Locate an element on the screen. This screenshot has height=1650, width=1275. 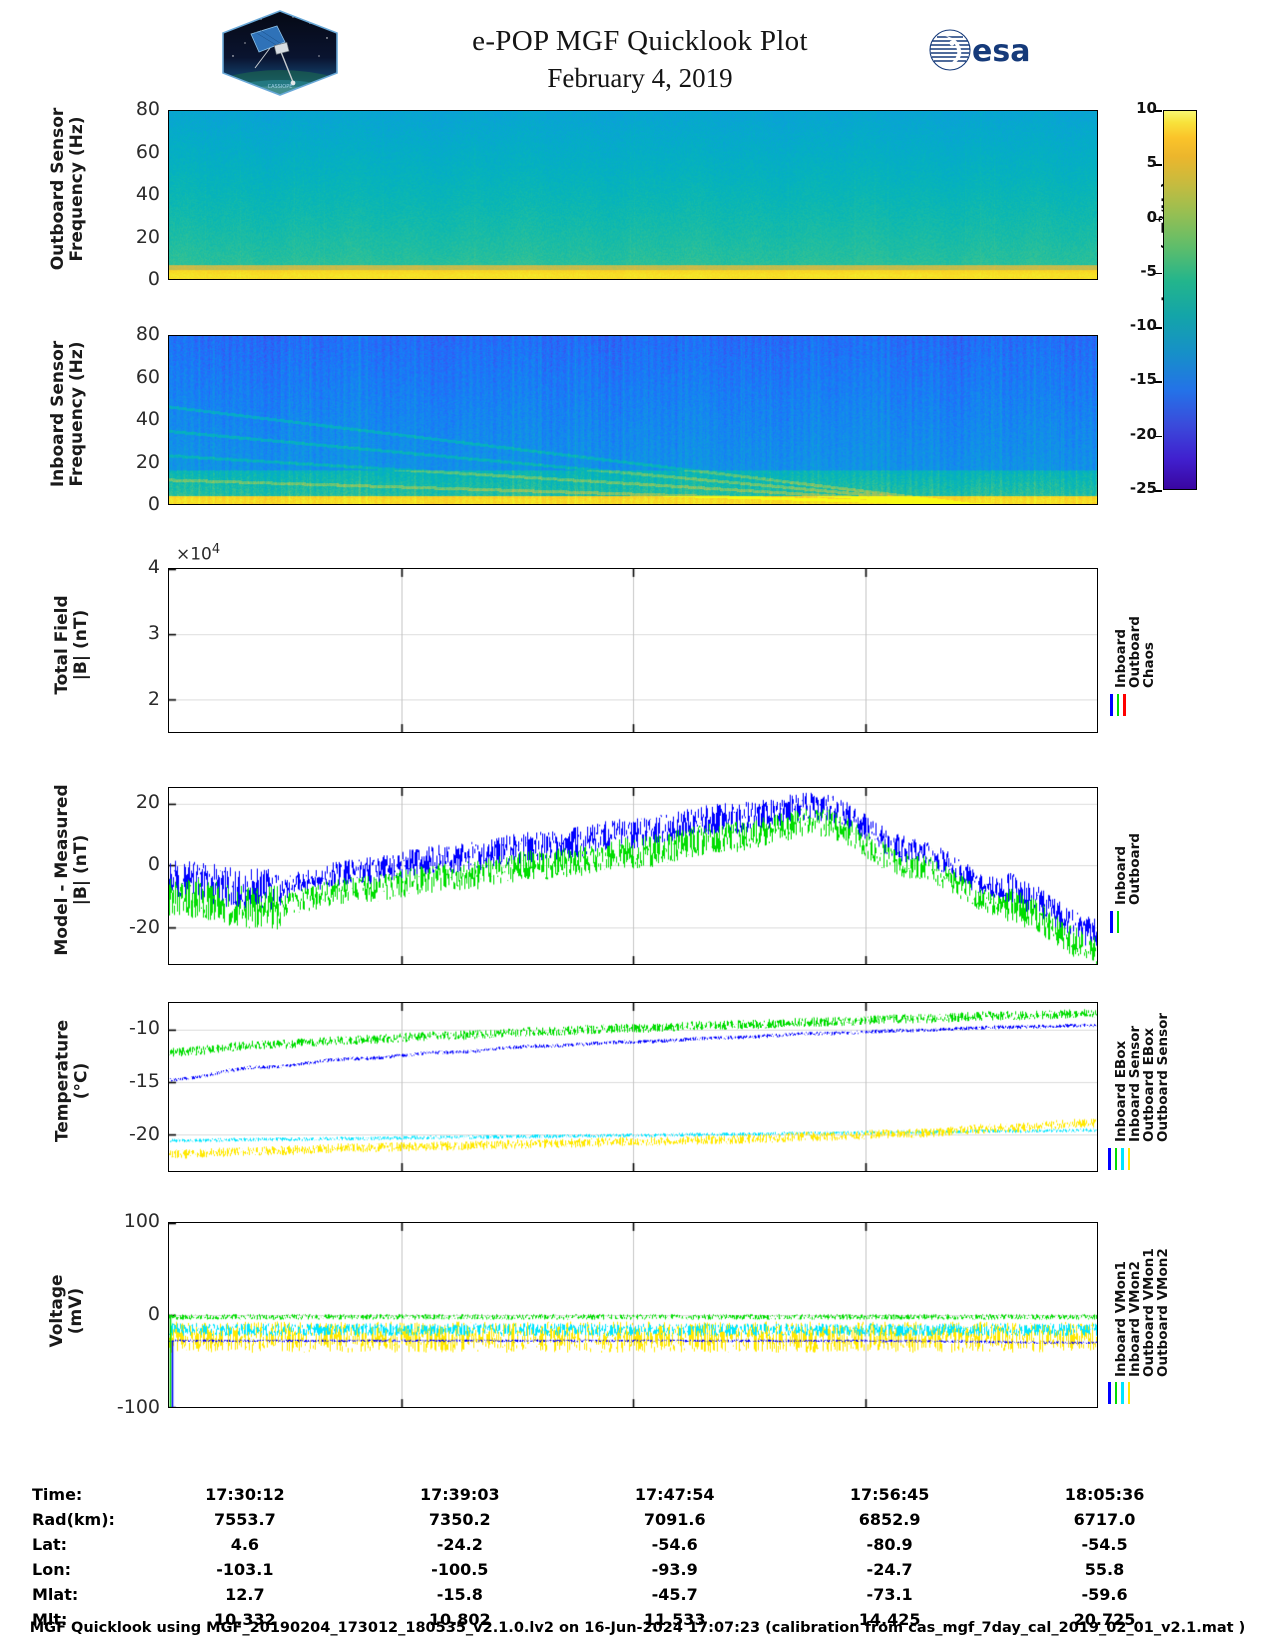
table-cell-value: -45.7 is located at coordinates (674, 1594).